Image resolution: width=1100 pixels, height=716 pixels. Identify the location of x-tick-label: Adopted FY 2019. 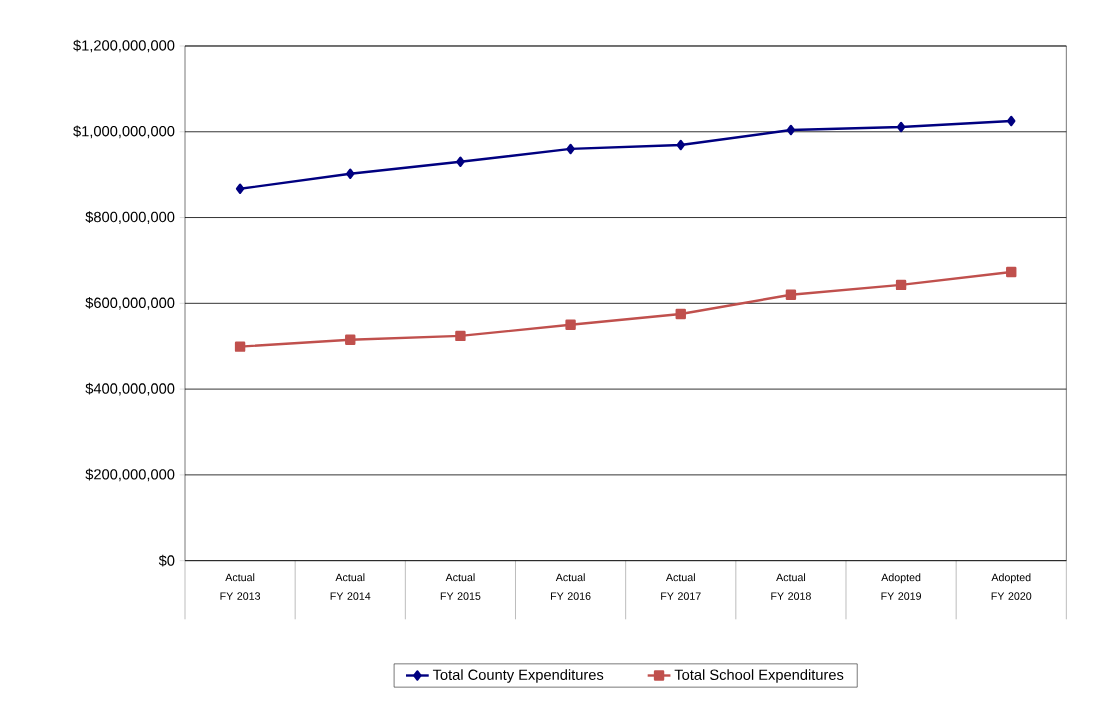
(901, 586).